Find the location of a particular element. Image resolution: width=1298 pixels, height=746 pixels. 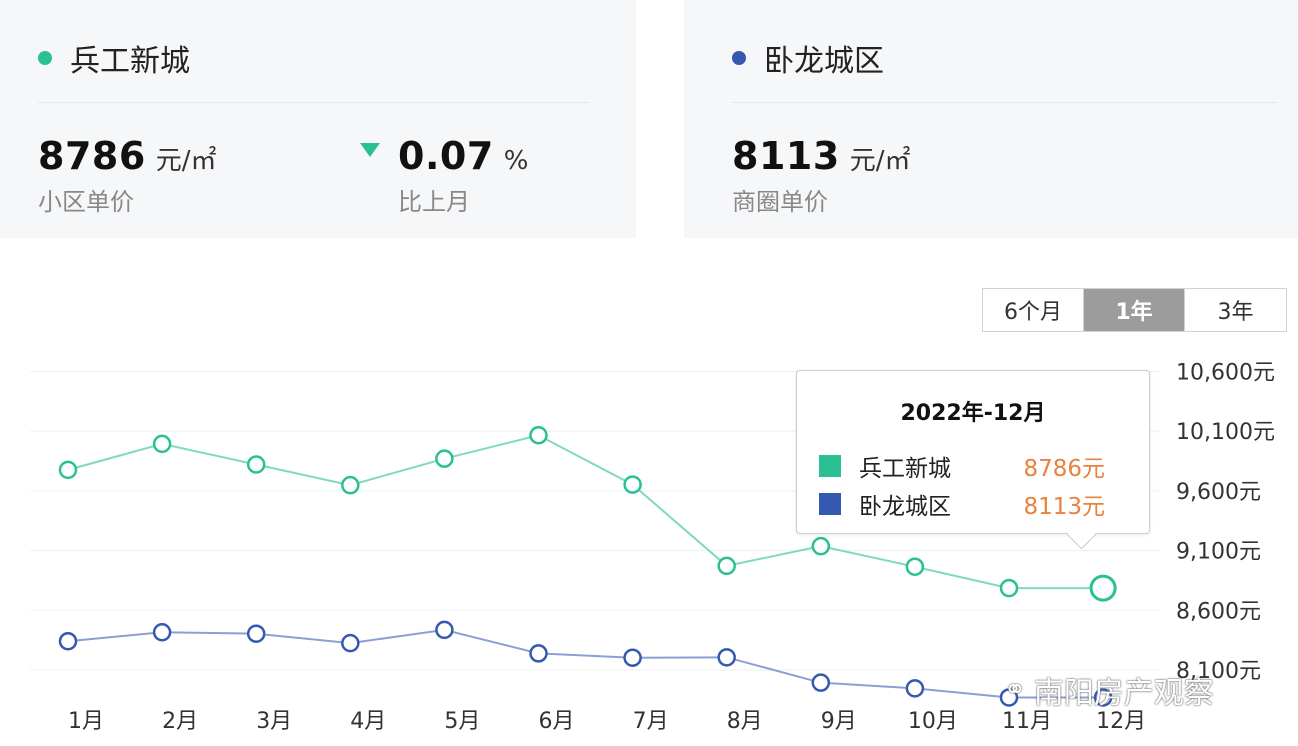

price-stat: 8786 元/㎡ 小区单价 is located at coordinates (127, 175).